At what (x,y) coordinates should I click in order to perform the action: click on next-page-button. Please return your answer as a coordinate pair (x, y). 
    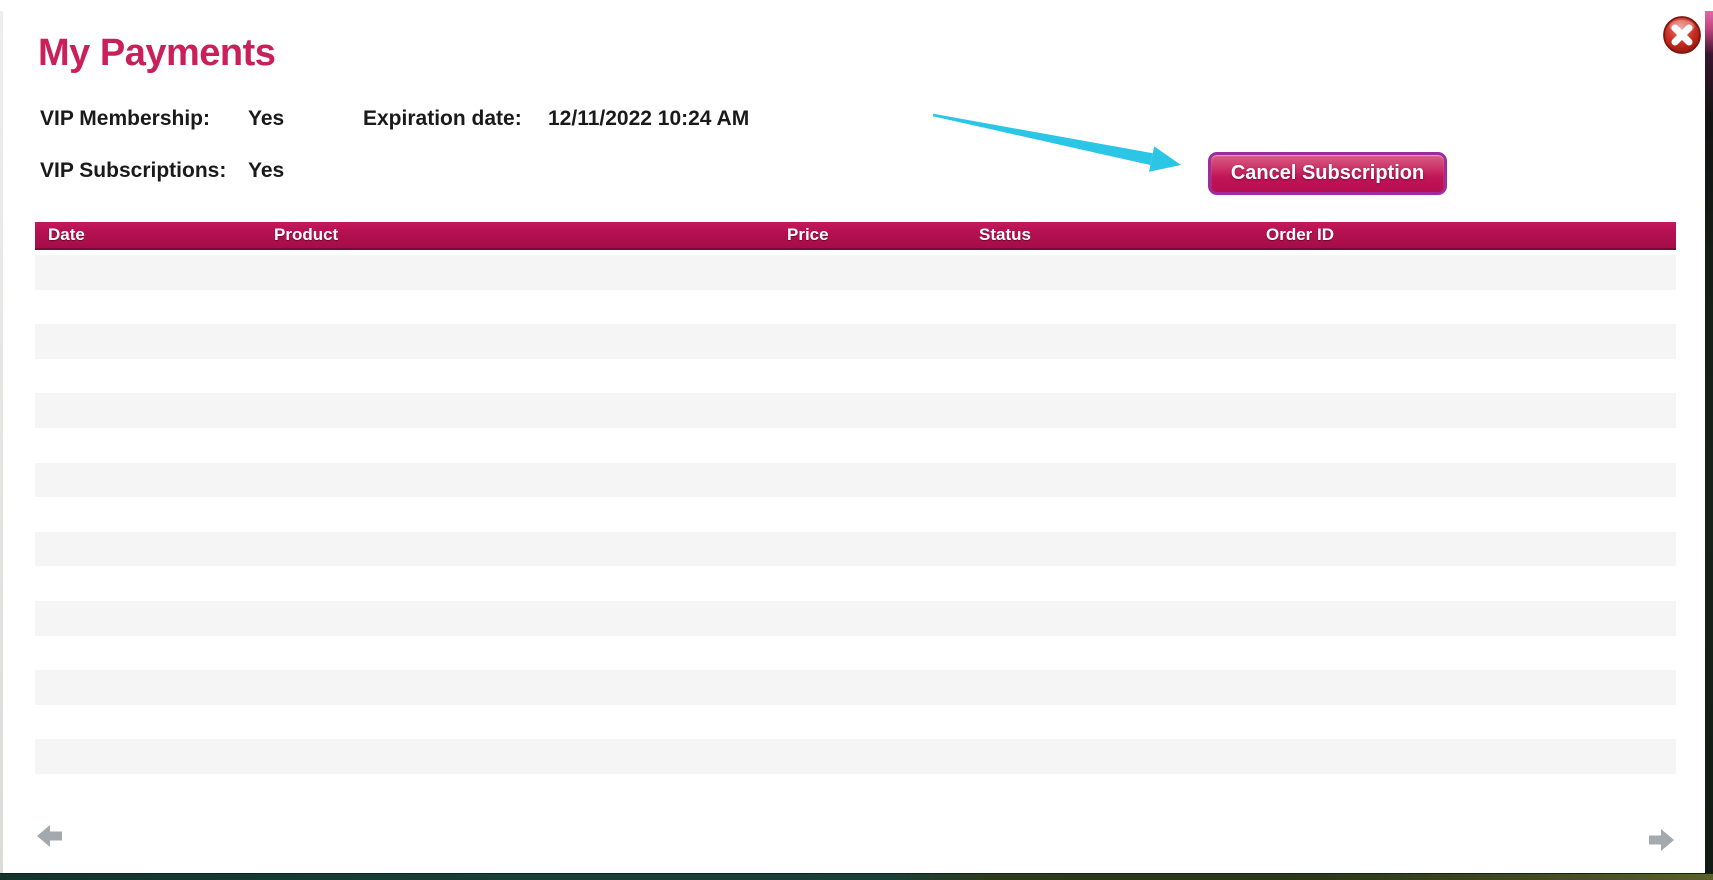
    Looking at the image, I should click on (1661, 841).